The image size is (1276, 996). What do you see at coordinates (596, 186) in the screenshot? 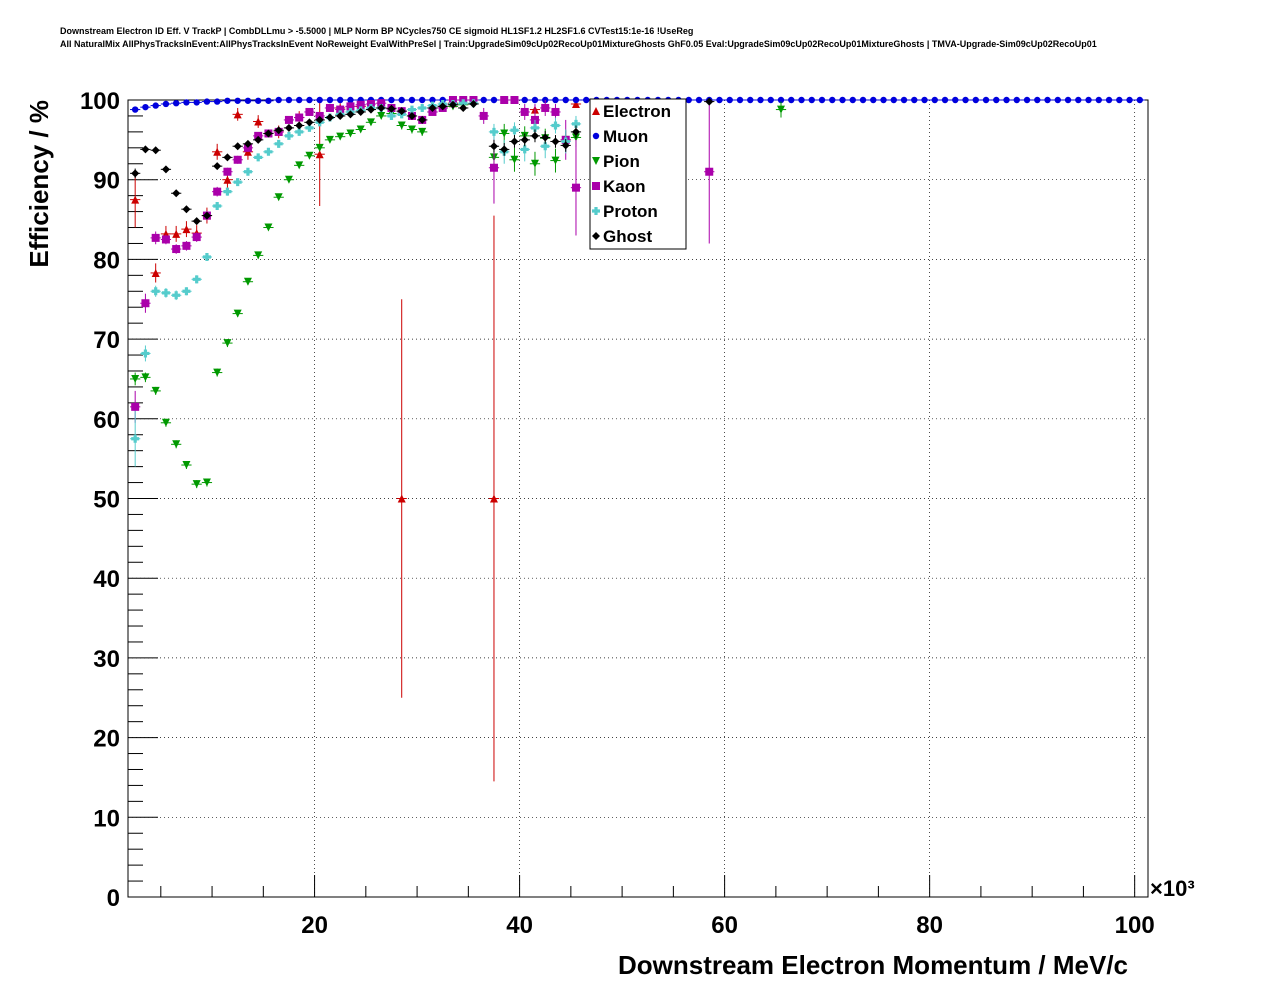
I see `legend-marker-kaon` at bounding box center [596, 186].